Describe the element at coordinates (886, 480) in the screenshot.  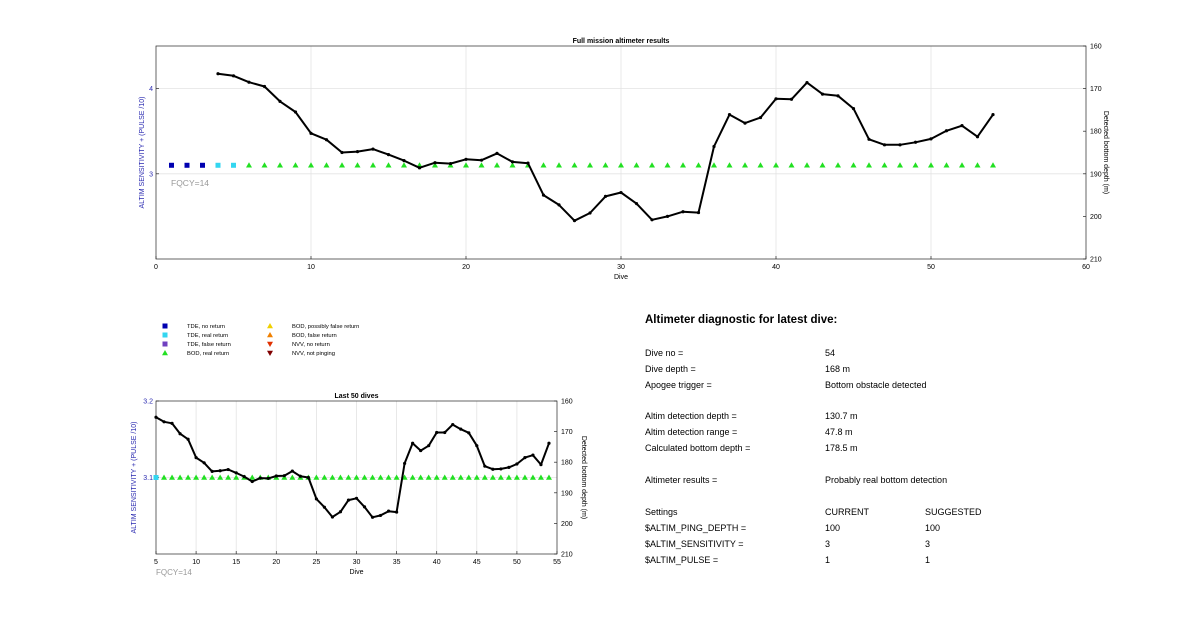
I see `diag-value-altimeter-results: Probably real bottom detection` at that location.